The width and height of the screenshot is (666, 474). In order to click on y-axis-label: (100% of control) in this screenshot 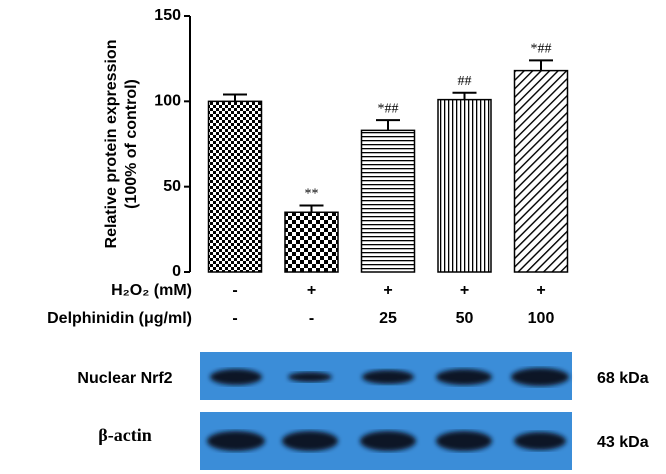, I will do `click(131, 144)`.